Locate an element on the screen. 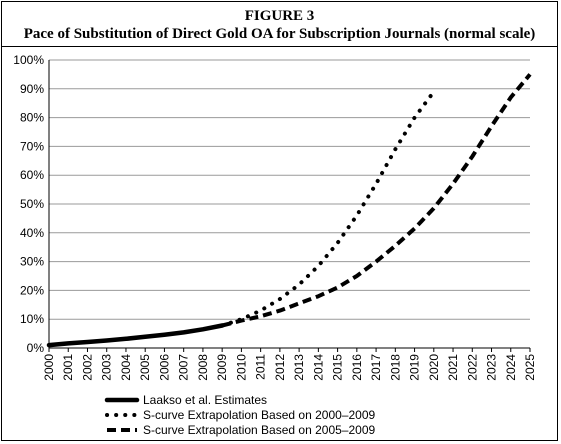 The height and width of the screenshot is (444, 561). x-tick-label: 2015 is located at coordinates (338, 367).